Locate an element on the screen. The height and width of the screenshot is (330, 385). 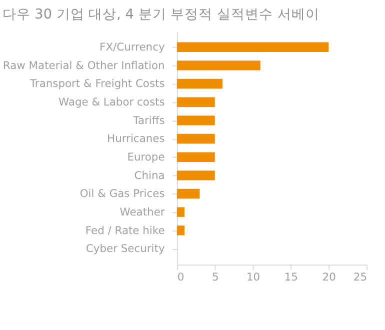
x-tick-label: 25 is located at coordinates (360, 277).